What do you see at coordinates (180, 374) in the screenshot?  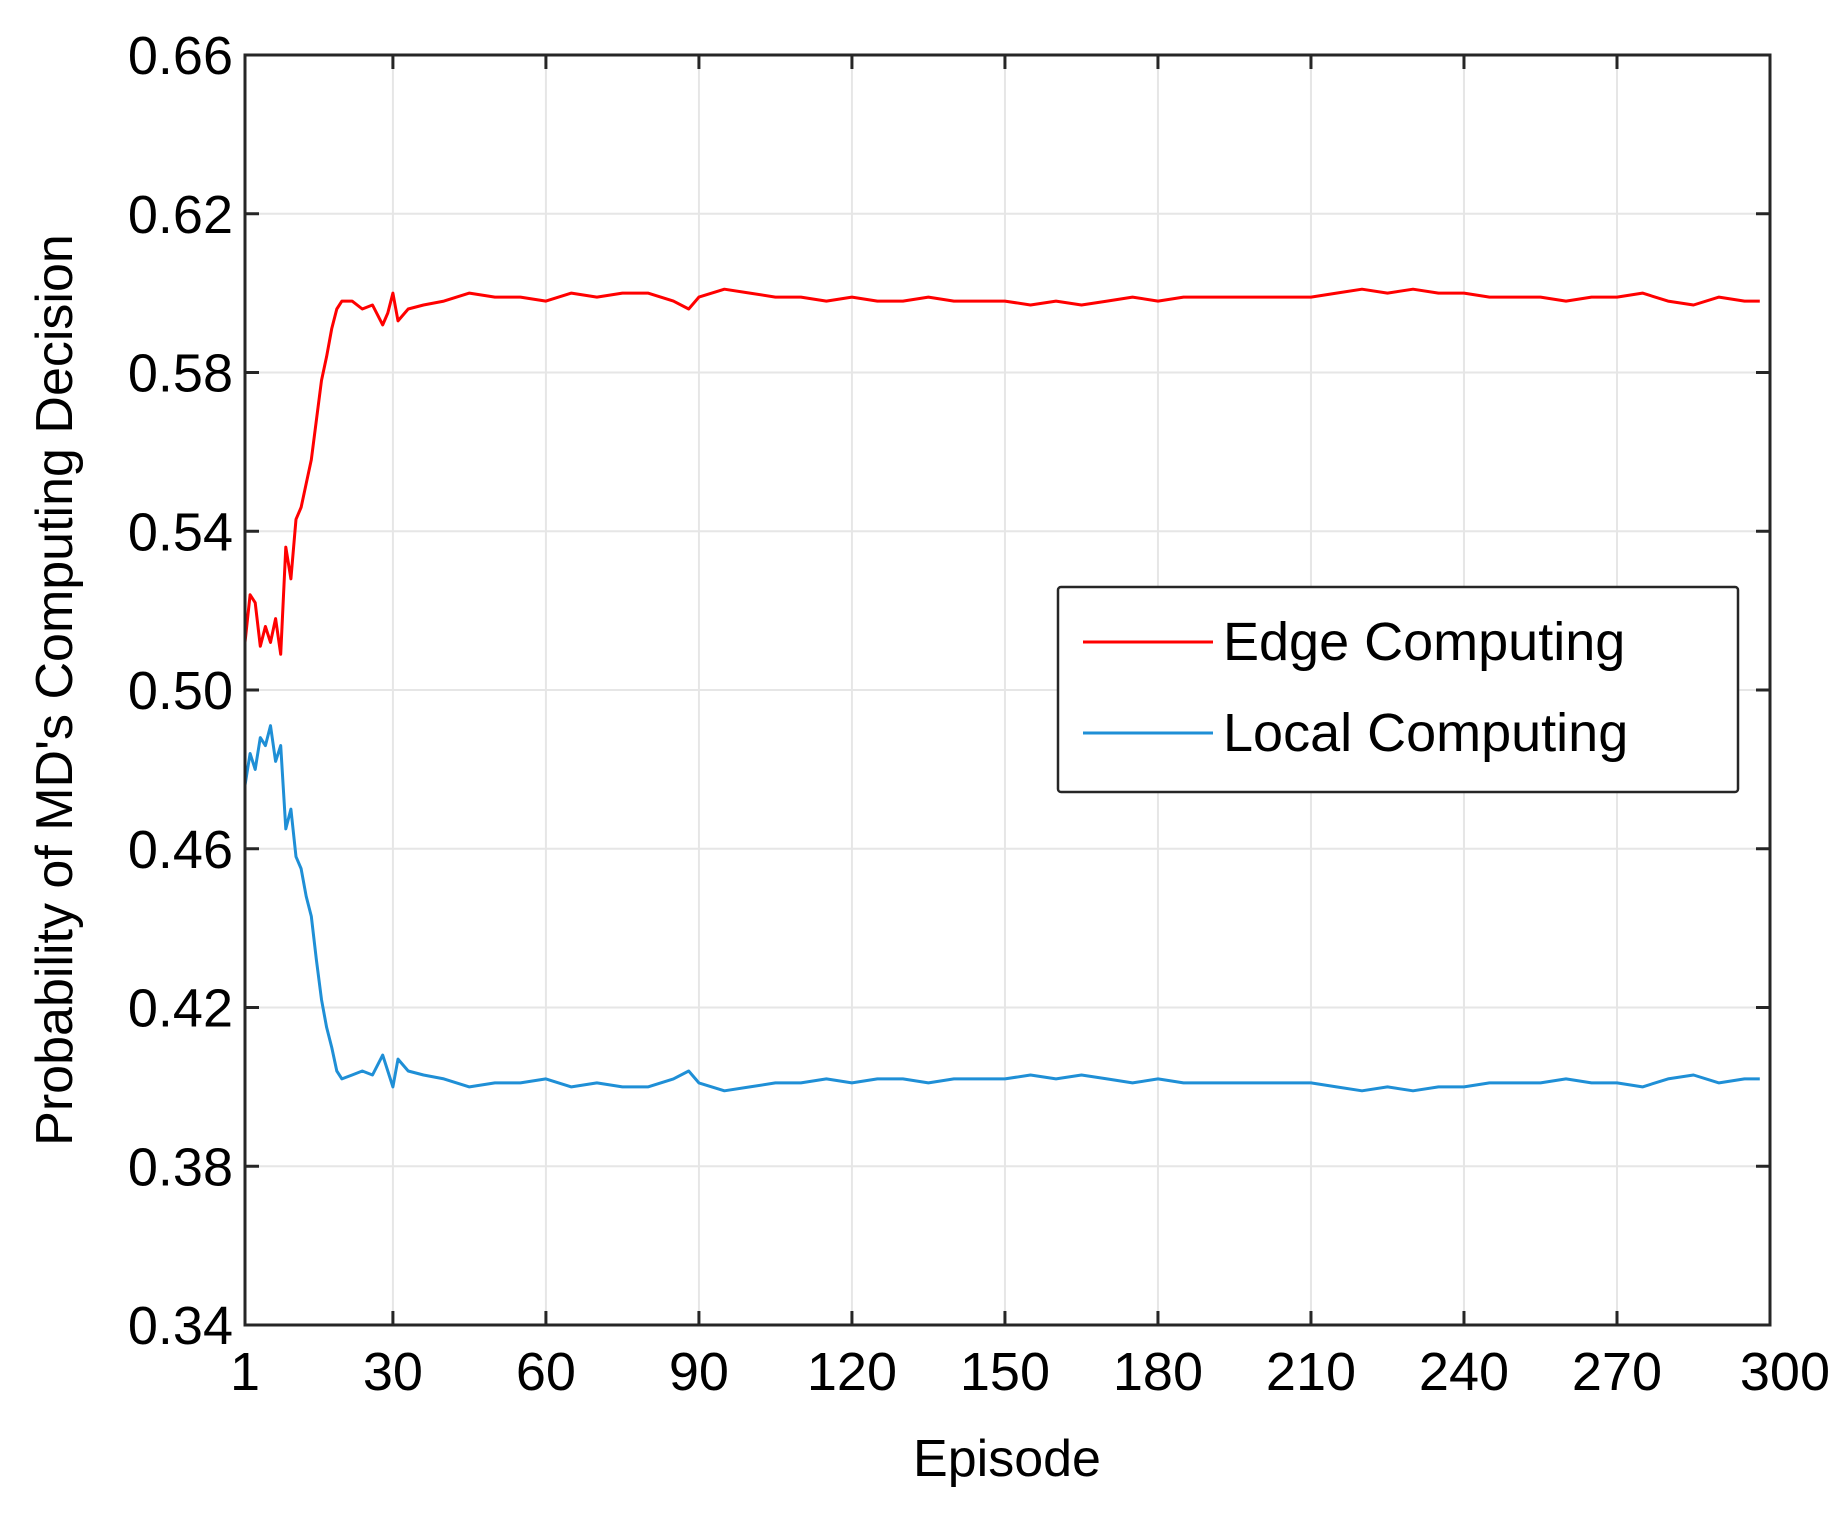 I see `y-tick-label: 0.58` at bounding box center [180, 374].